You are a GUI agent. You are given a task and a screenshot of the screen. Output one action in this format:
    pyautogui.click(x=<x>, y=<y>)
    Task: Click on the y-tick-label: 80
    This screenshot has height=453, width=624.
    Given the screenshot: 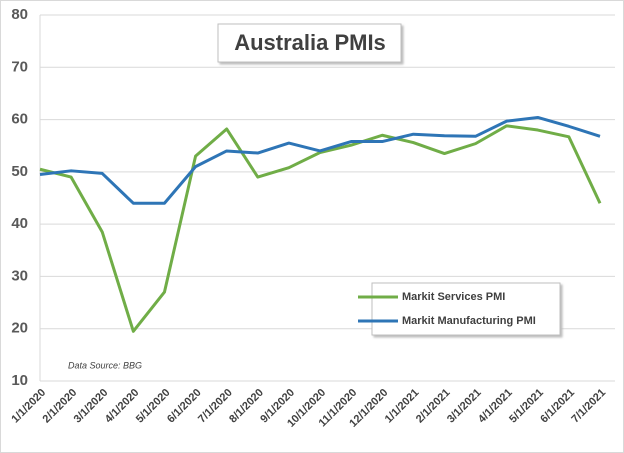 What is the action you would take?
    pyautogui.click(x=19, y=14)
    